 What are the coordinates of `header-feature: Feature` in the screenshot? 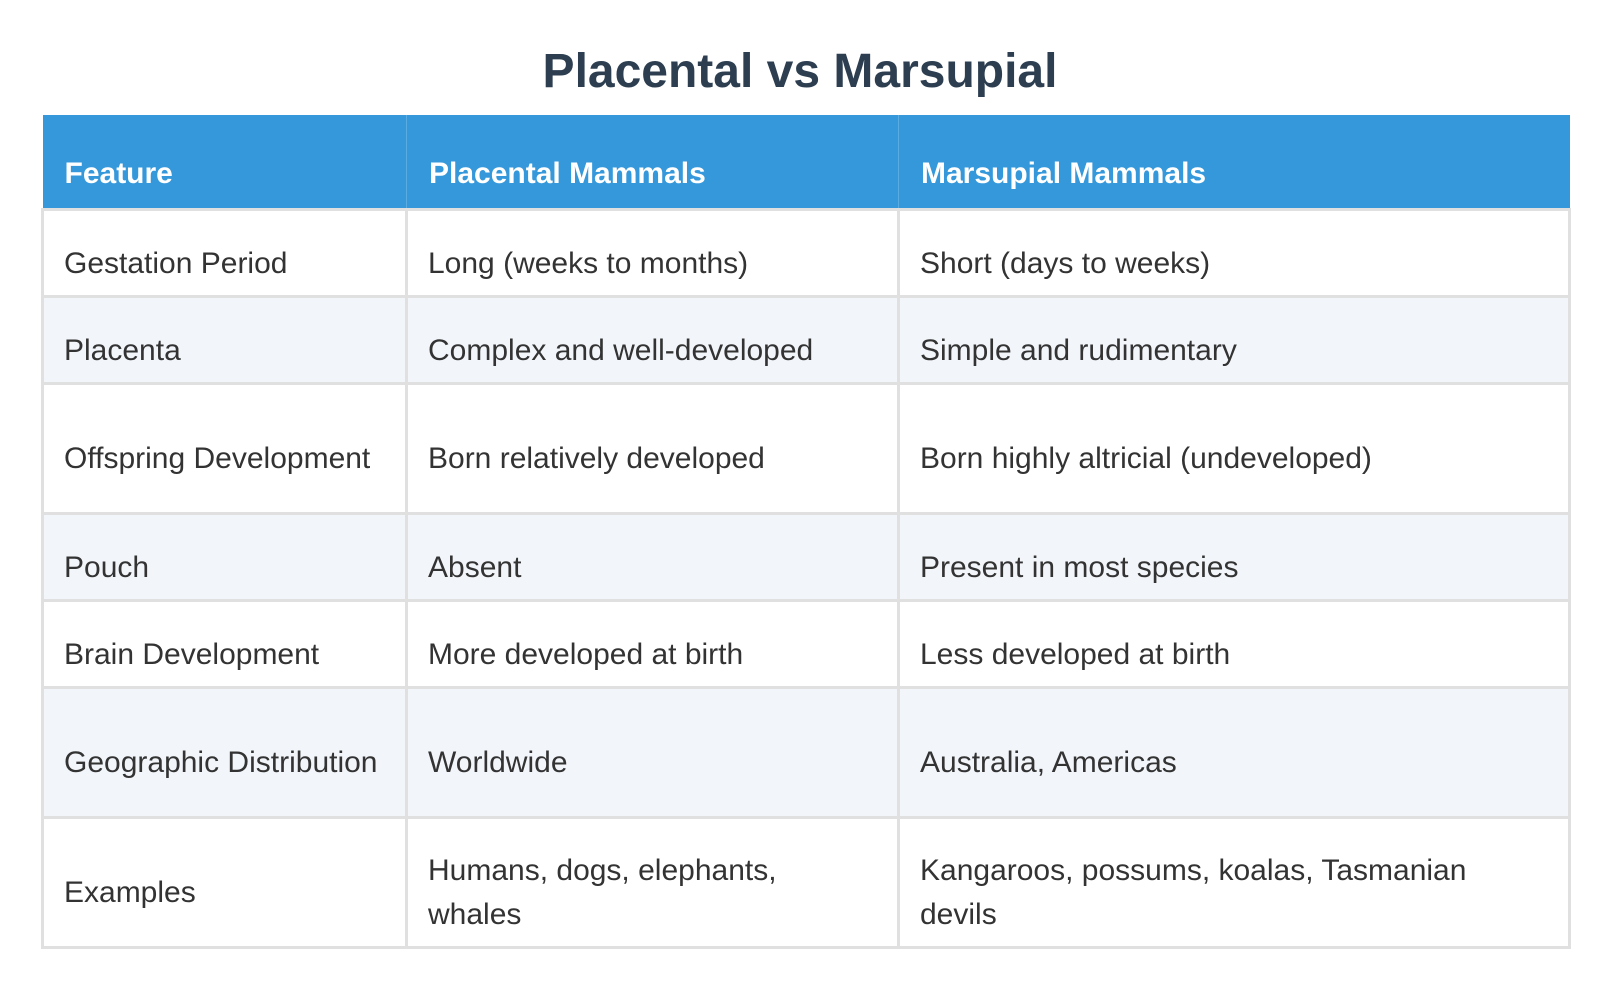 It's located at (224, 162).